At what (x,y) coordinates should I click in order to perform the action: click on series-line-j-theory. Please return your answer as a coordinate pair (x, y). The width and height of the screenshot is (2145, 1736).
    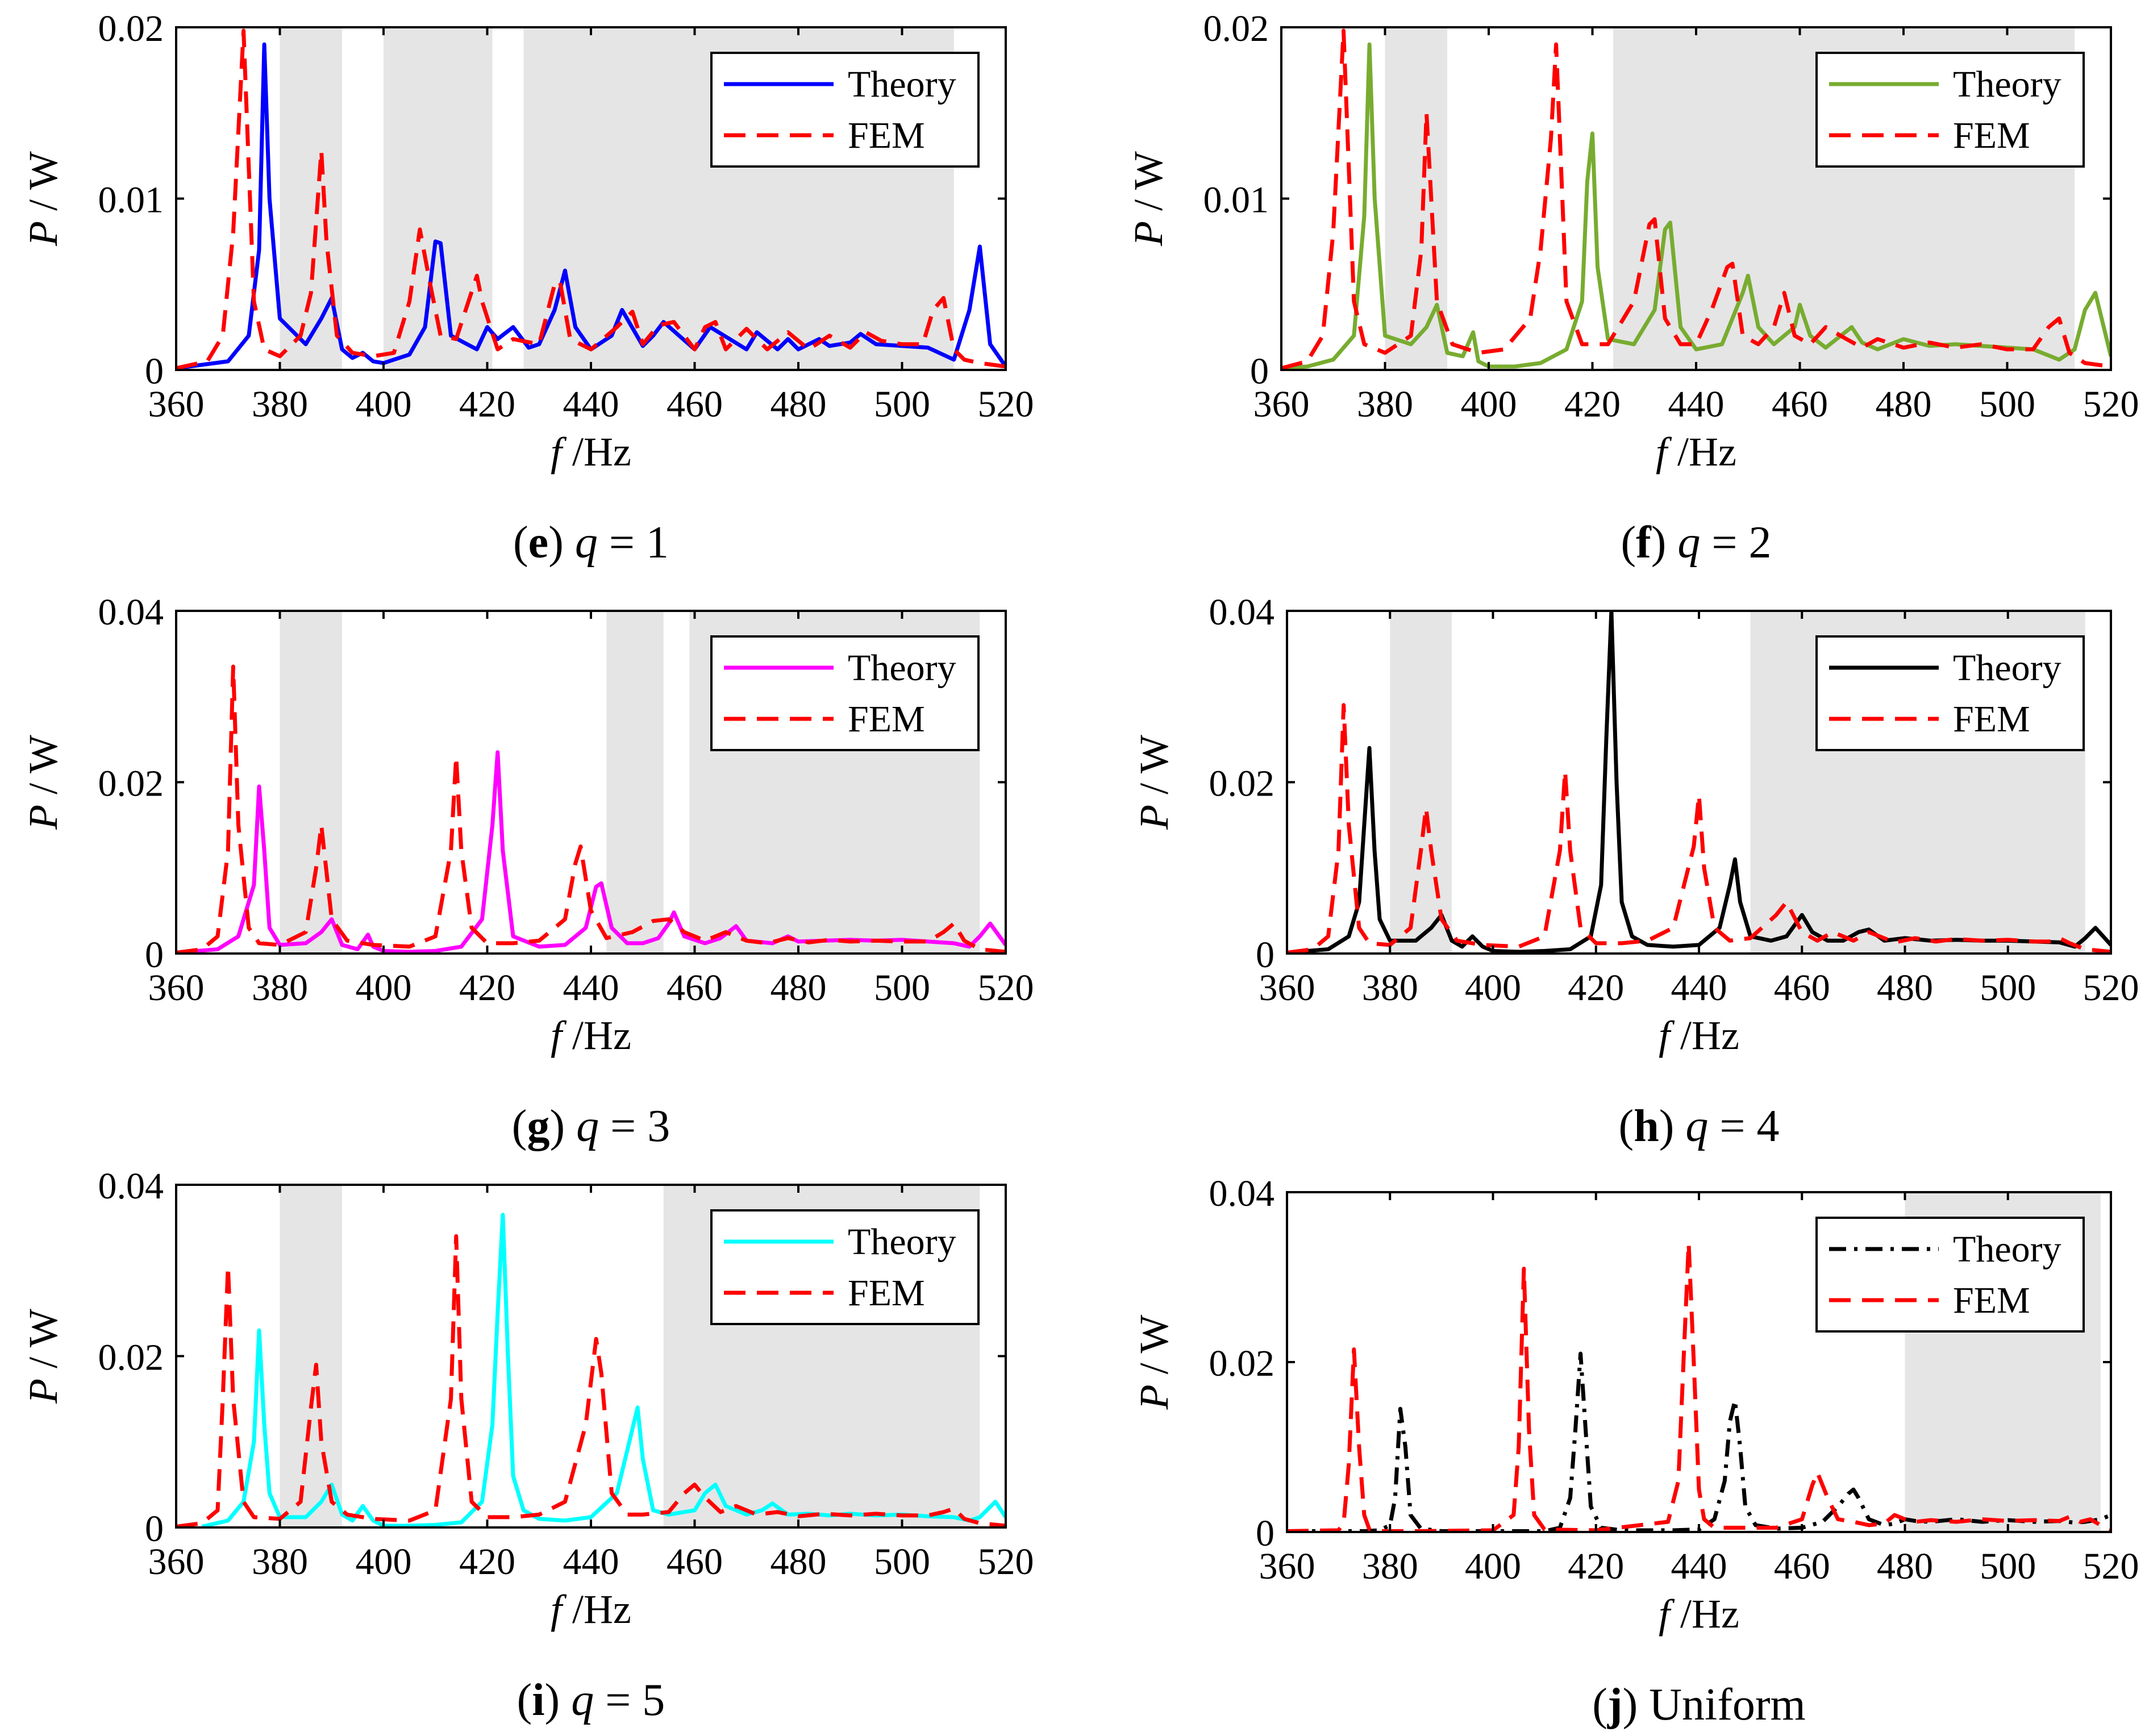
    Looking at the image, I should click on (1699, 1442).